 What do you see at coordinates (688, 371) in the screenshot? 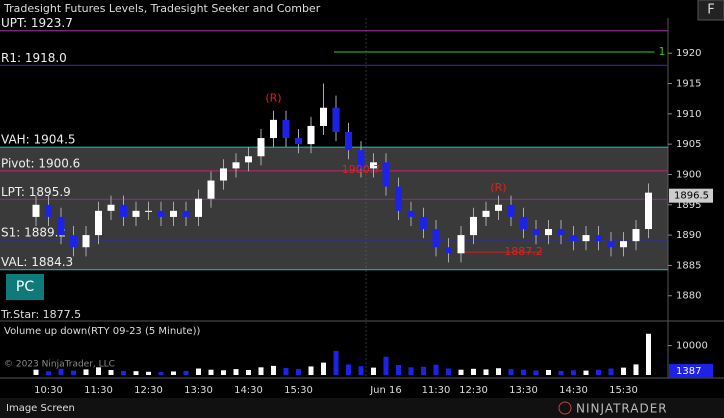
I see `last-volume: 1387` at bounding box center [688, 371].